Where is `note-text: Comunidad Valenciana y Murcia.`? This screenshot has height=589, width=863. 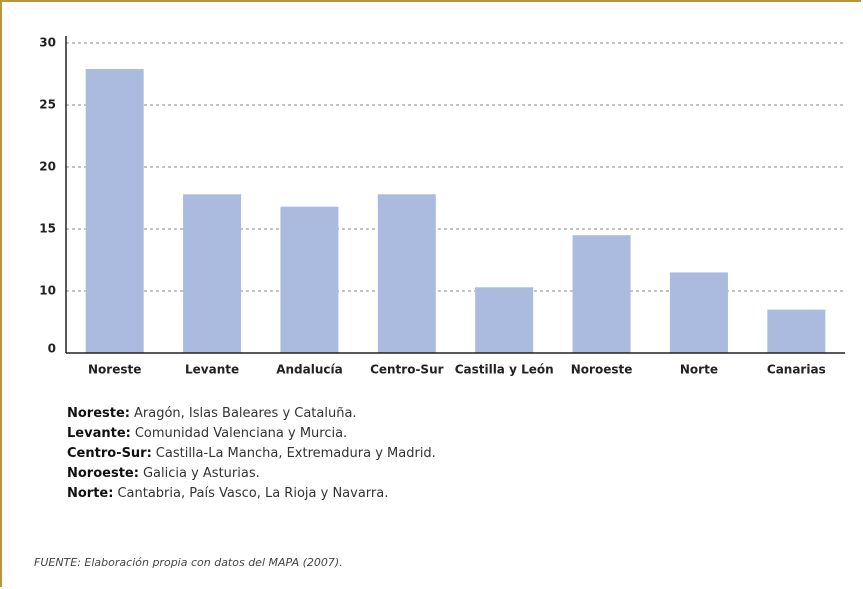
note-text: Comunidad Valenciana y Murcia. is located at coordinates (241, 433).